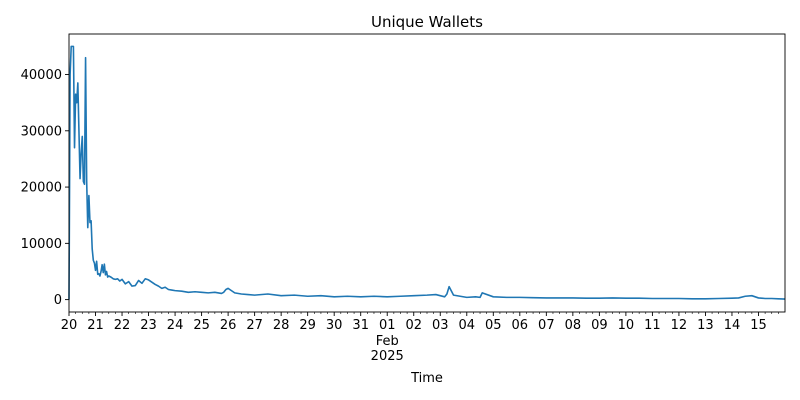 This screenshot has height=400, width=800. What do you see at coordinates (387, 325) in the screenshot?
I see `x-tick-label: 01` at bounding box center [387, 325].